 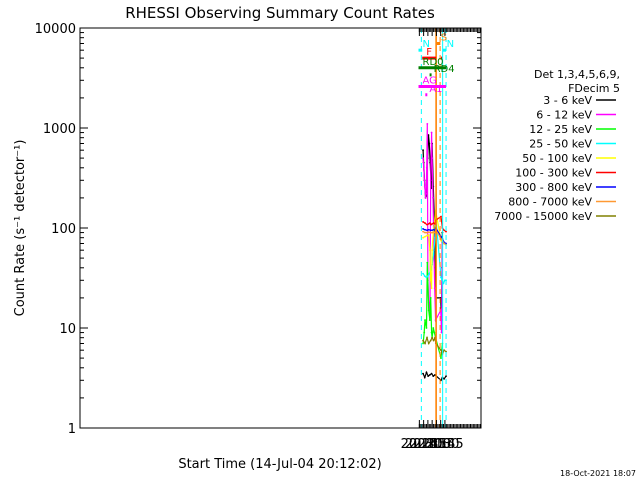 What do you see at coordinates (553, 173) in the screenshot?
I see `legend-entry-label: 100 - 300 keV` at bounding box center [553, 173].